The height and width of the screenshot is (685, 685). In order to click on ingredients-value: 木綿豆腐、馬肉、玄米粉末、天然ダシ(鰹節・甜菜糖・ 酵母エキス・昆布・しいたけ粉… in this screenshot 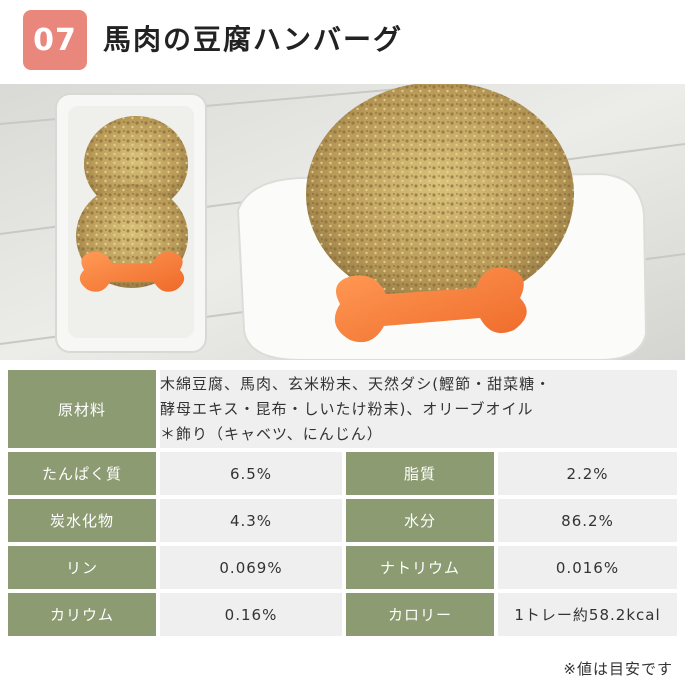, I will do `click(418, 409)`.